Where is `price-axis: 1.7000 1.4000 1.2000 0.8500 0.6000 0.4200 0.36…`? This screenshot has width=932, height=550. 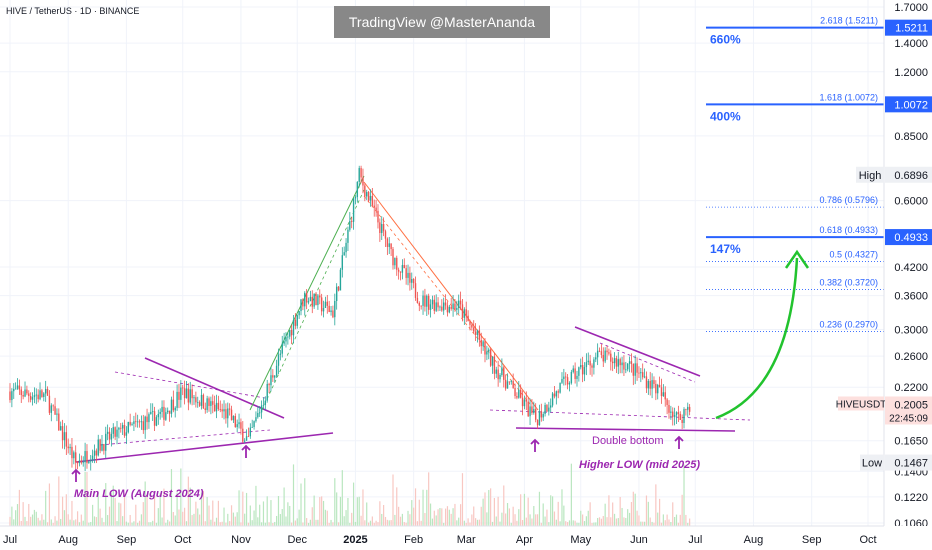 price-axis: 1.7000 1.4000 1.2000 0.8500 0.6000 0.4200 0.36… is located at coordinates (884, 275).